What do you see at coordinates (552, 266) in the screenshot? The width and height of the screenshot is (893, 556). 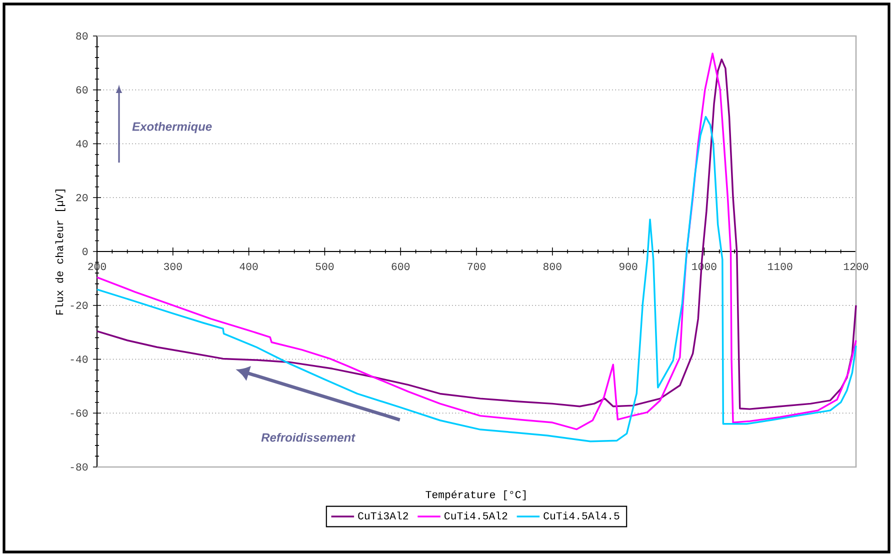 I see `x-tick-label: 800` at bounding box center [552, 266].